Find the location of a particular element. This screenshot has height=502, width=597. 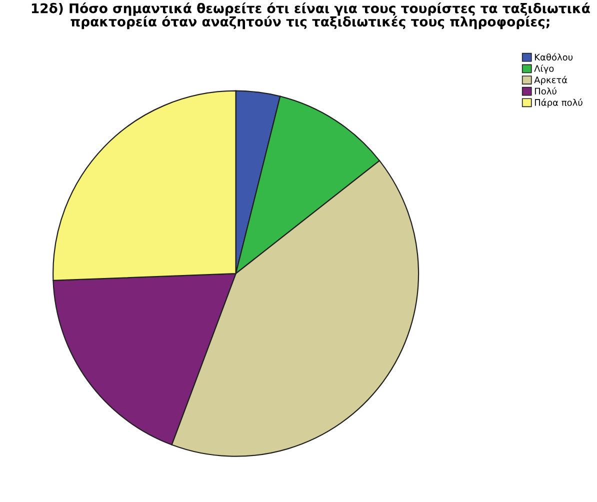

legend-label: Καθόλου is located at coordinates (553, 57).